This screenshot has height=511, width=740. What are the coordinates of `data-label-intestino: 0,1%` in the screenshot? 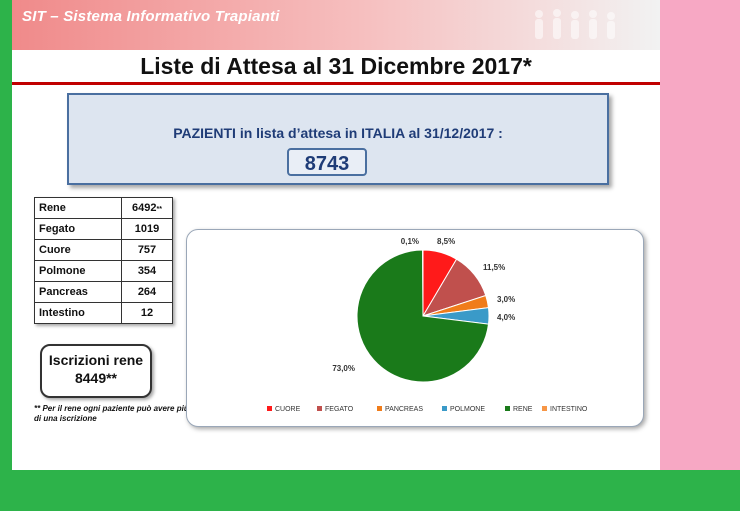 It's located at (410, 241).